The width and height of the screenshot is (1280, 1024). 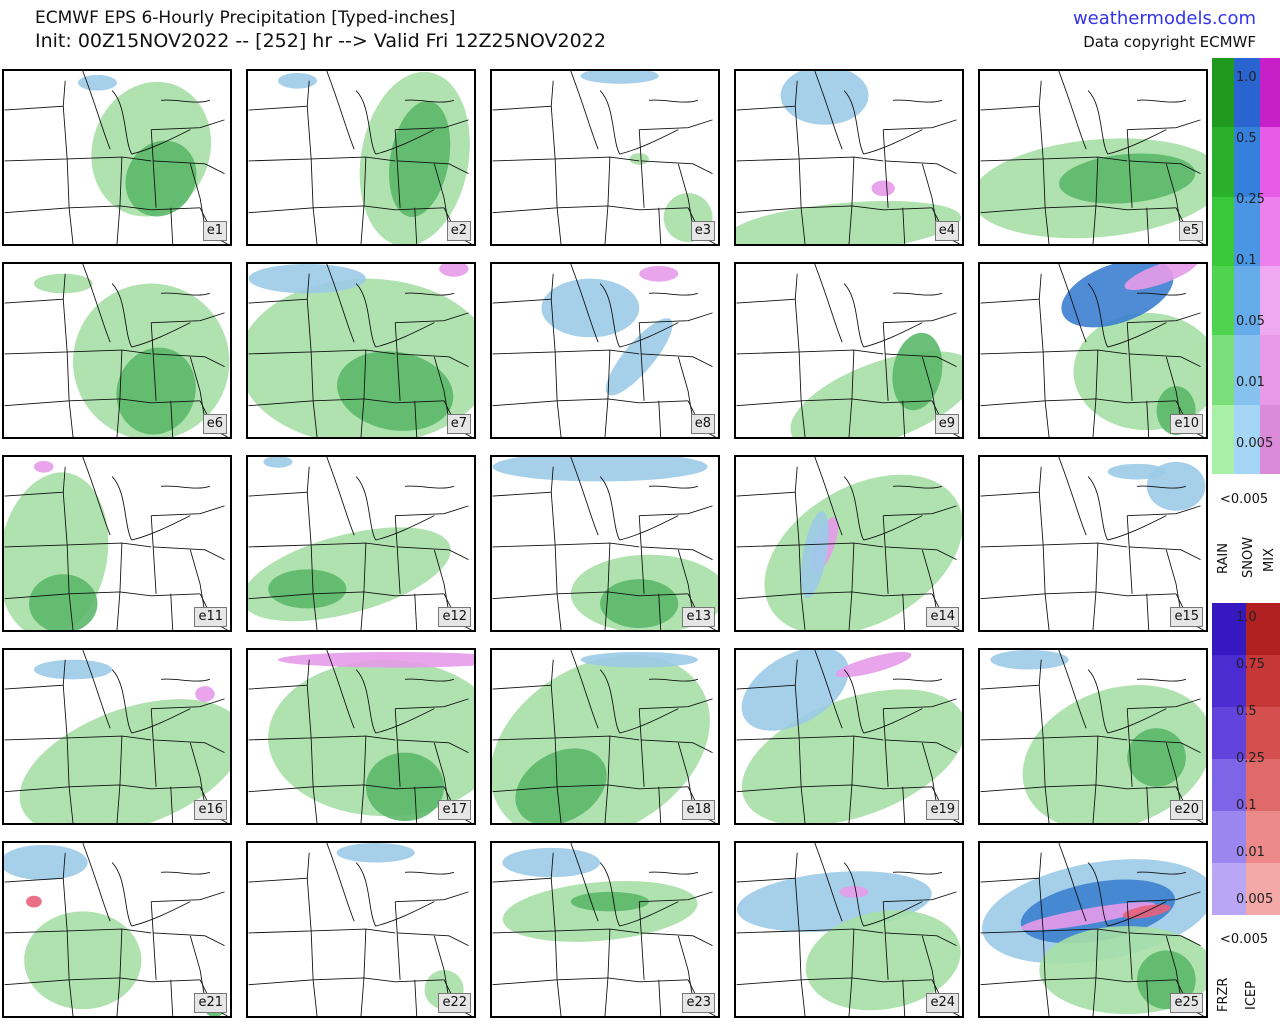 What do you see at coordinates (454, 617) in the screenshot?
I see `member-label: e12` at bounding box center [454, 617].